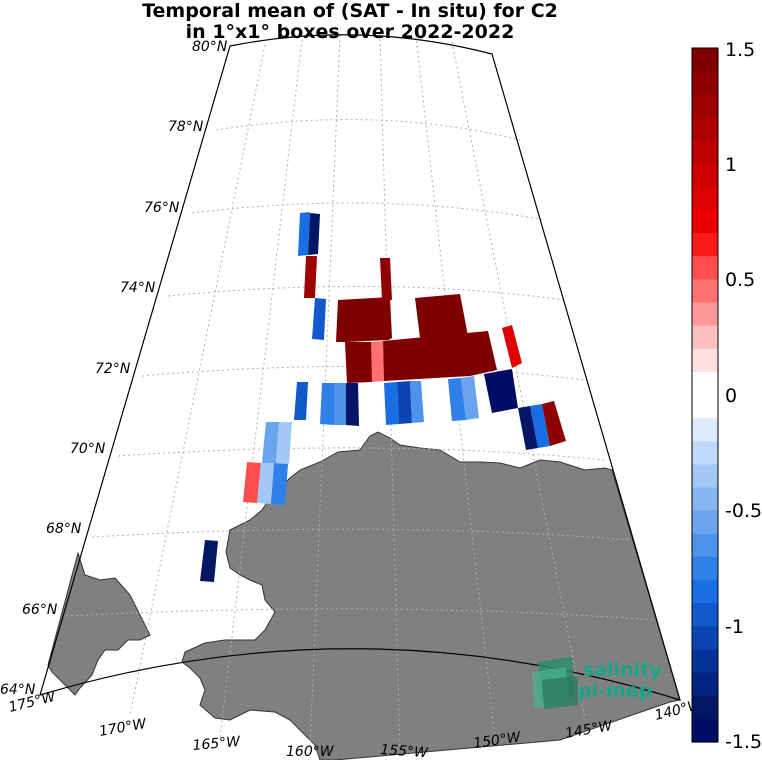  What do you see at coordinates (138, 288) in the screenshot?
I see `lat-label: 74°N` at bounding box center [138, 288].